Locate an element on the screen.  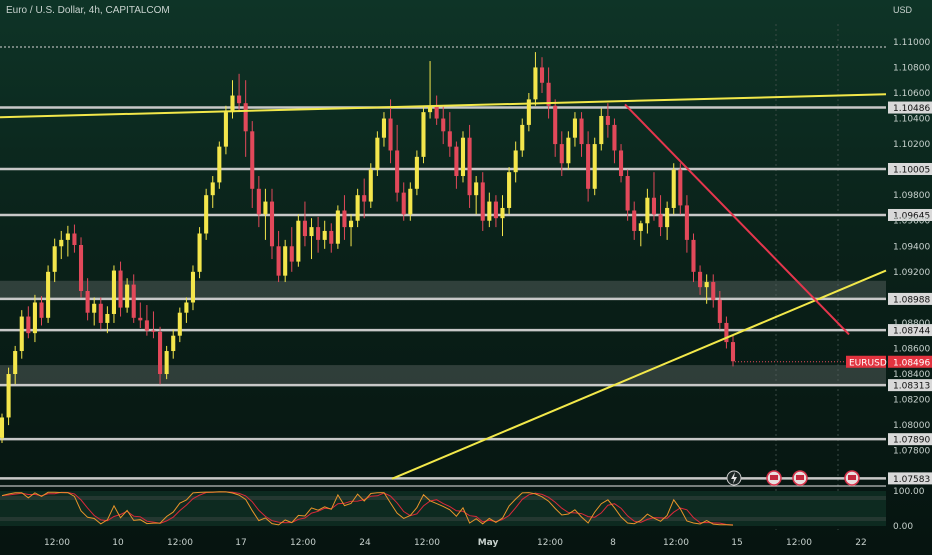
lightning-icon is located at coordinates (734, 478).